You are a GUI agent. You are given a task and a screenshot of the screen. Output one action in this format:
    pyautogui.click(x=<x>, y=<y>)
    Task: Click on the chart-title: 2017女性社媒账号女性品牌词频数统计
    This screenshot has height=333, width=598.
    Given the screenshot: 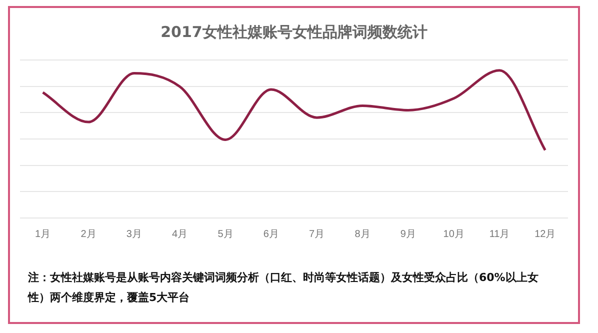 What is the action you would take?
    pyautogui.click(x=294, y=31)
    